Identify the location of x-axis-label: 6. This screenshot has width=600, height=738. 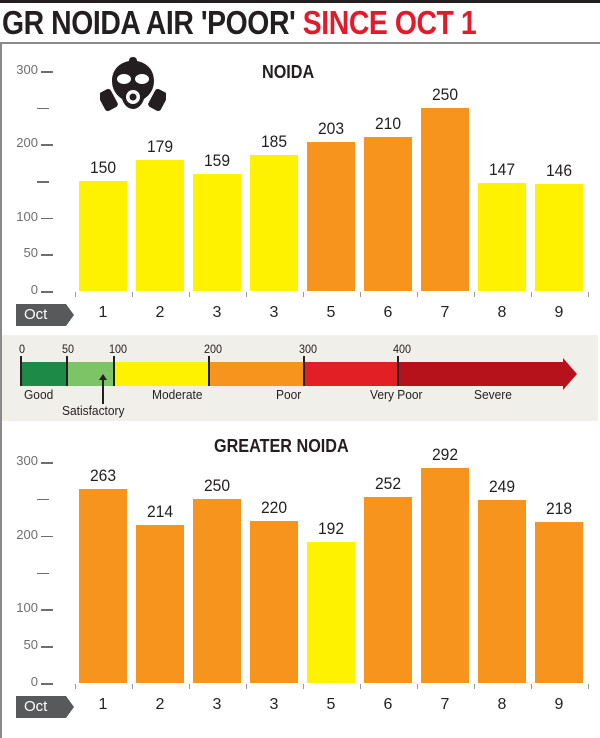
(388, 312).